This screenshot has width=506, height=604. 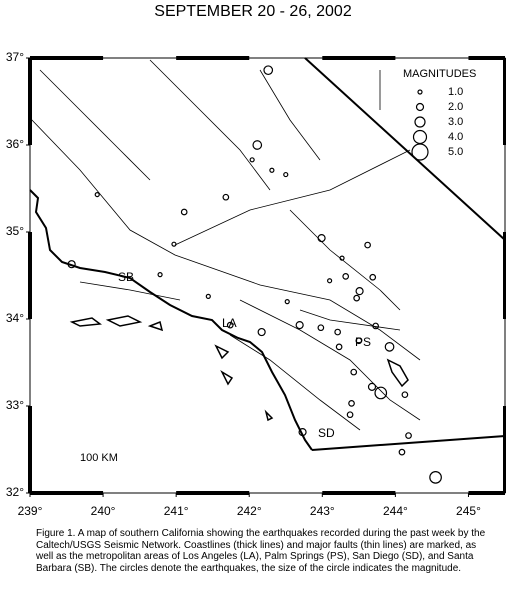 What do you see at coordinates (103, 511) in the screenshot?
I see `x-tick-label: 240°` at bounding box center [103, 511].